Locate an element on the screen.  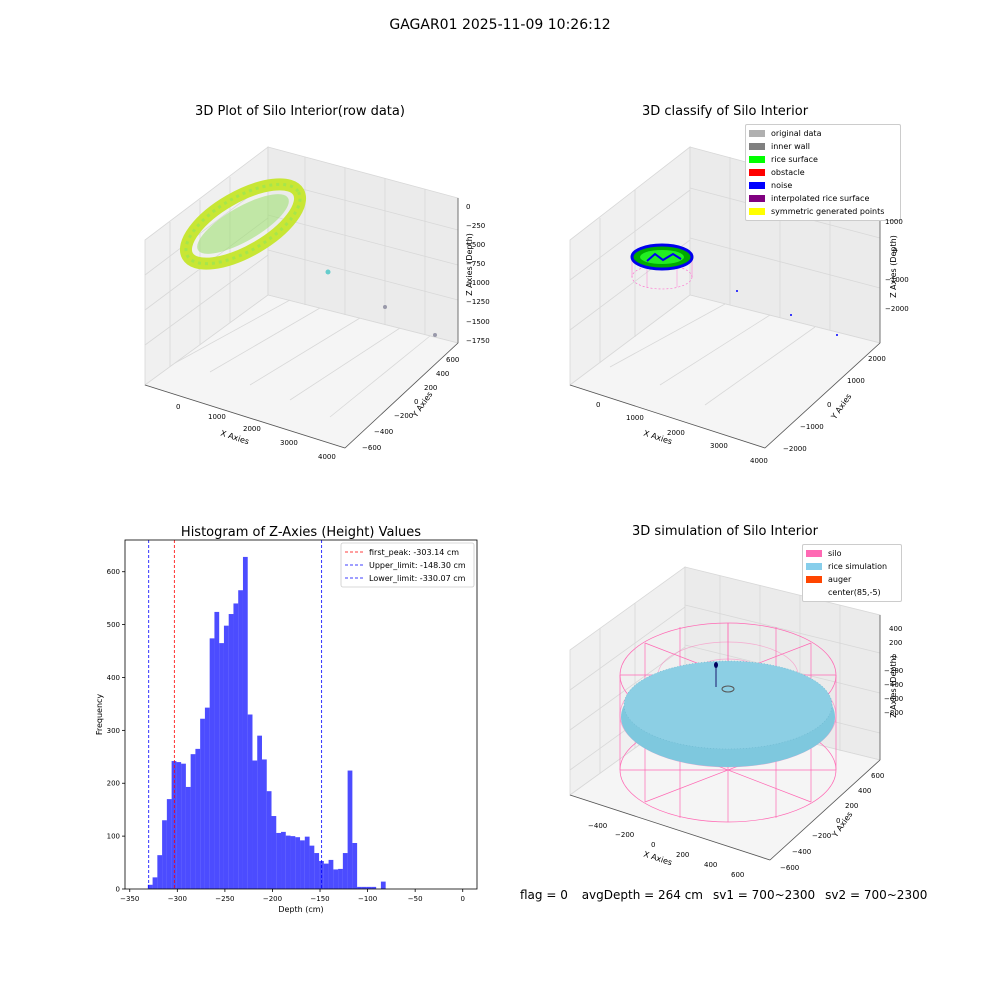
y-tick-label: 600 is located at coordinates (113, 572).